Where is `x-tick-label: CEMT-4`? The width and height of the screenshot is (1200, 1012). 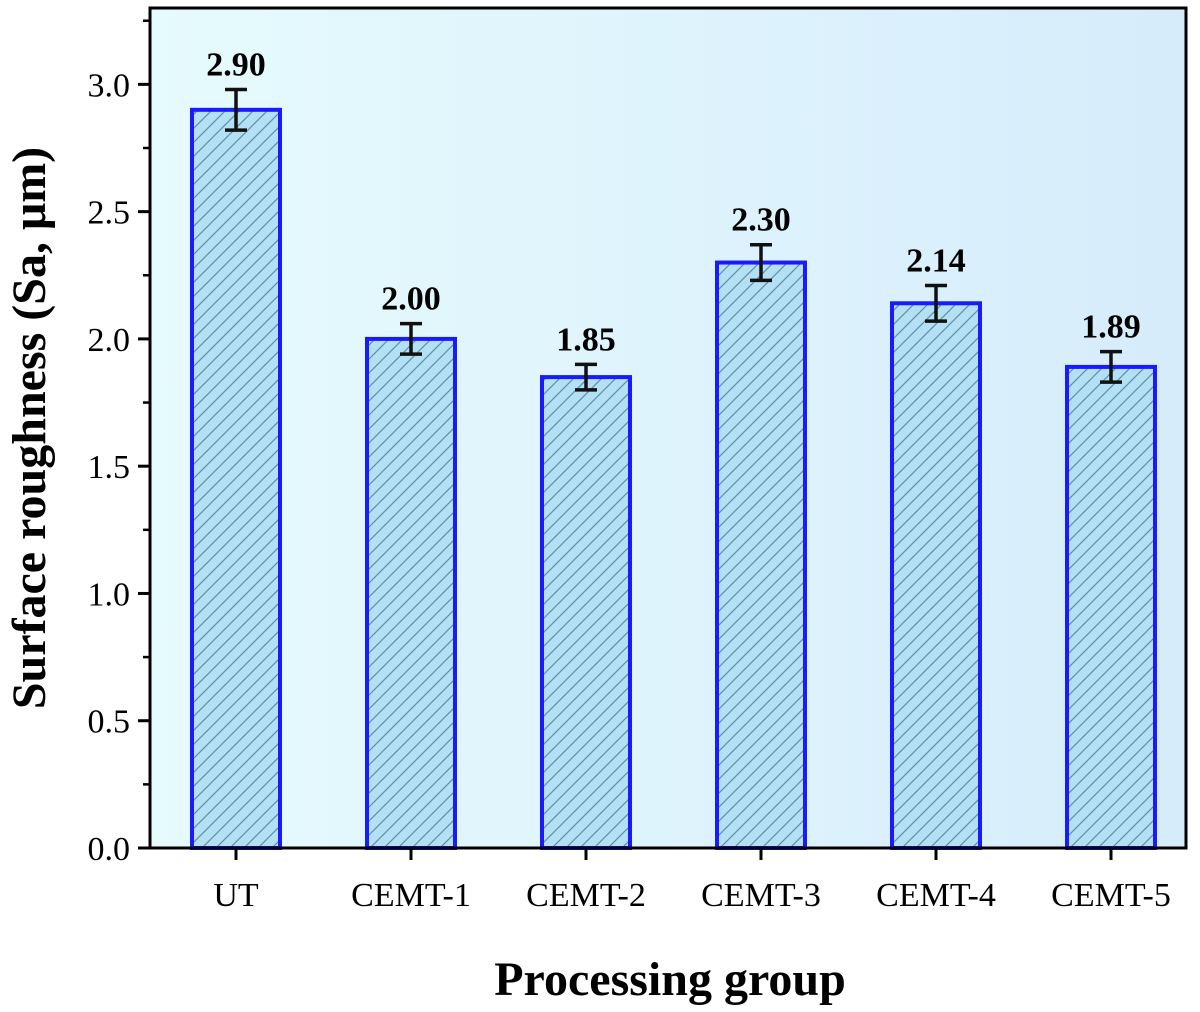 x-tick-label: CEMT-4 is located at coordinates (936, 895).